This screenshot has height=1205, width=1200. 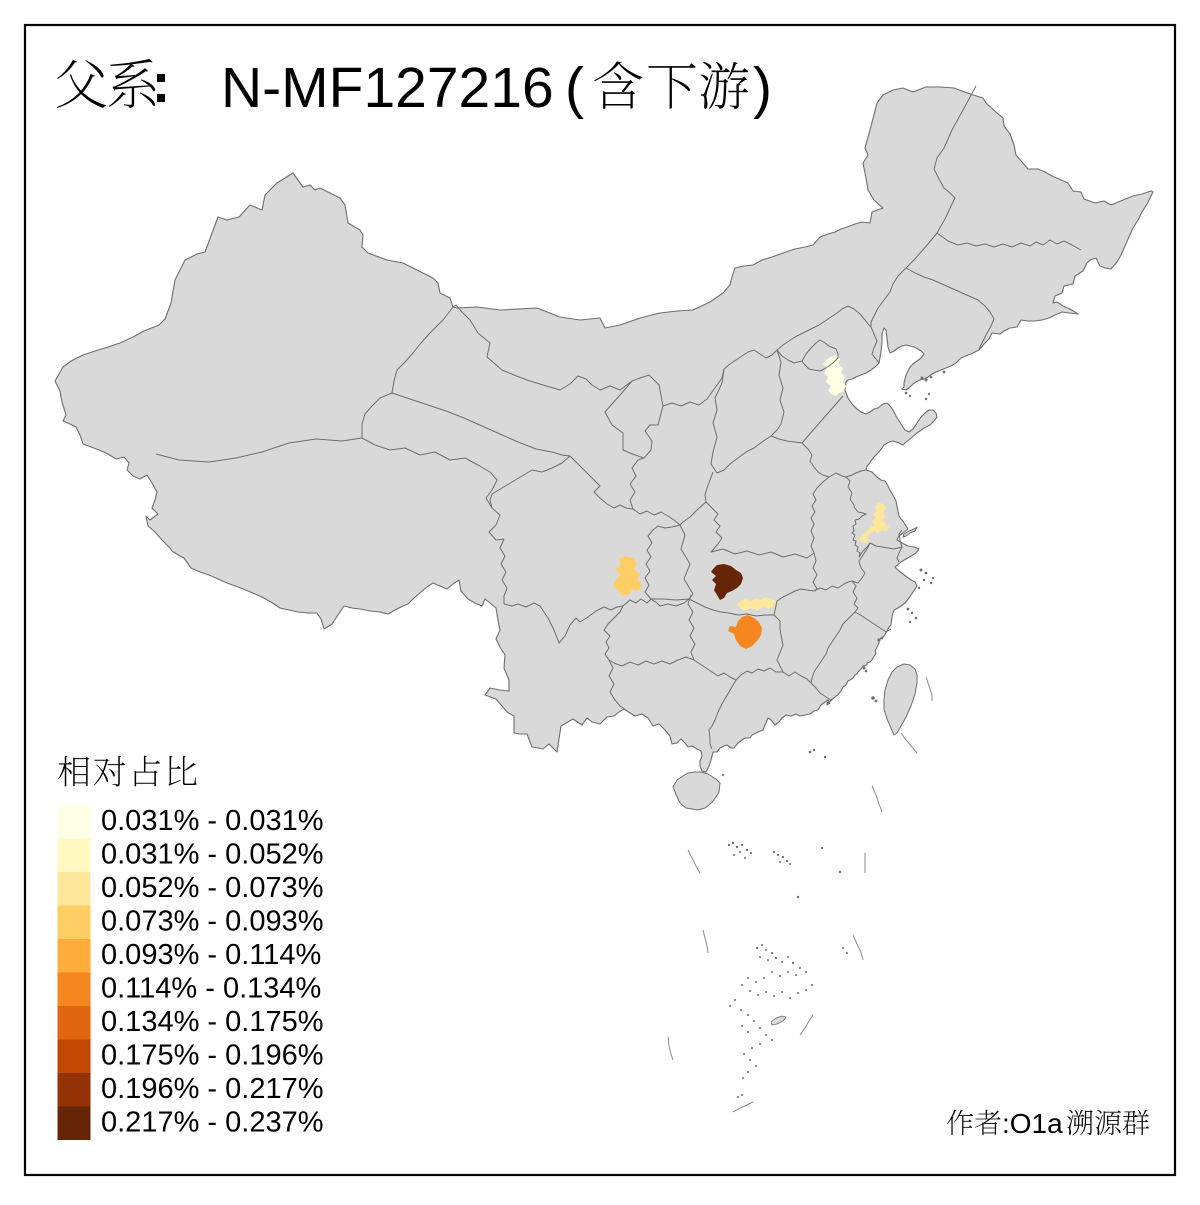 What do you see at coordinates (1032, 1123) in the screenshot?
I see `svg-text: :O1a` at bounding box center [1032, 1123].